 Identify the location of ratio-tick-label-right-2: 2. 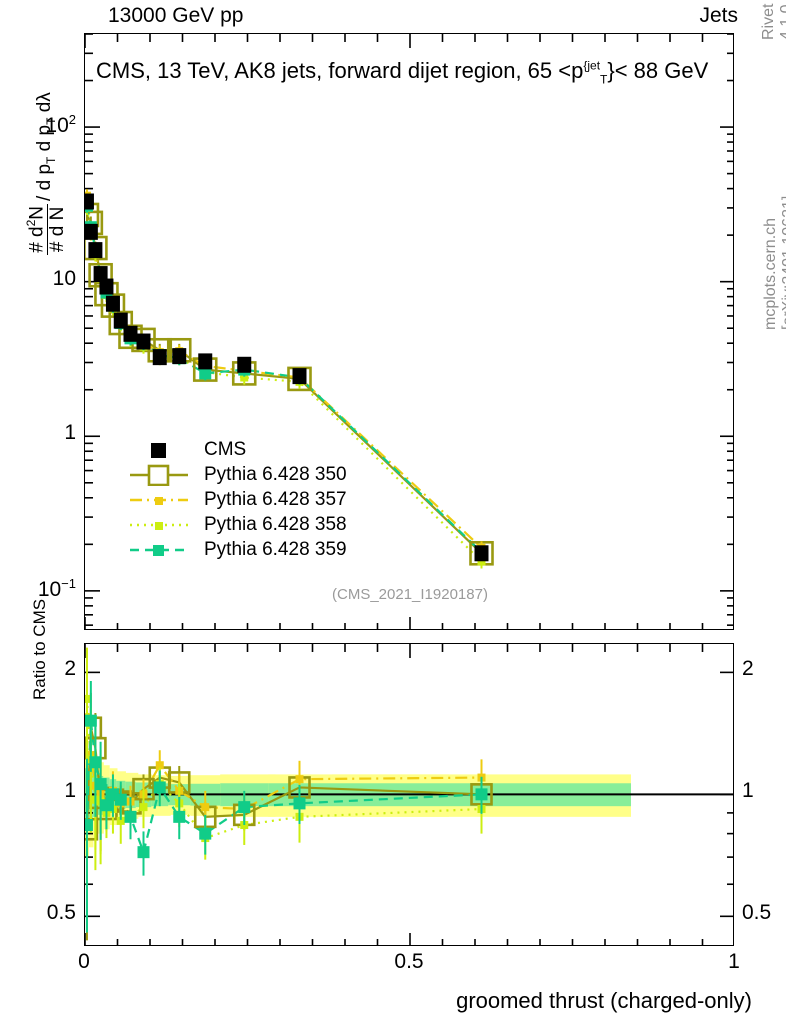
(748, 669).